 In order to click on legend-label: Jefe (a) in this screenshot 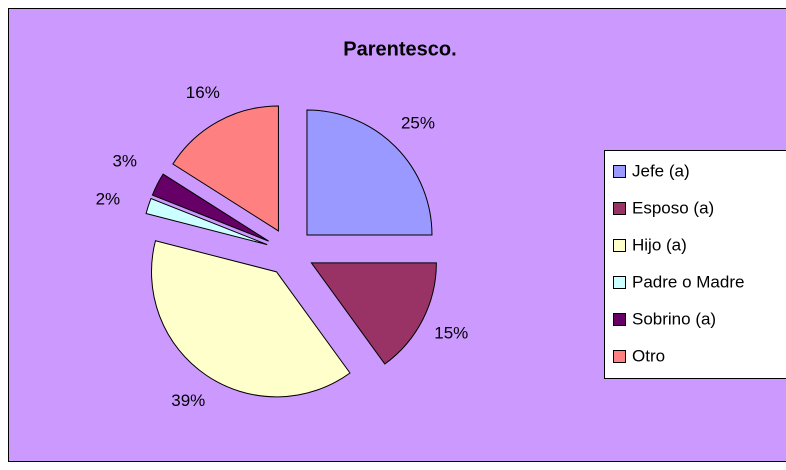, I will do `click(661, 170)`.